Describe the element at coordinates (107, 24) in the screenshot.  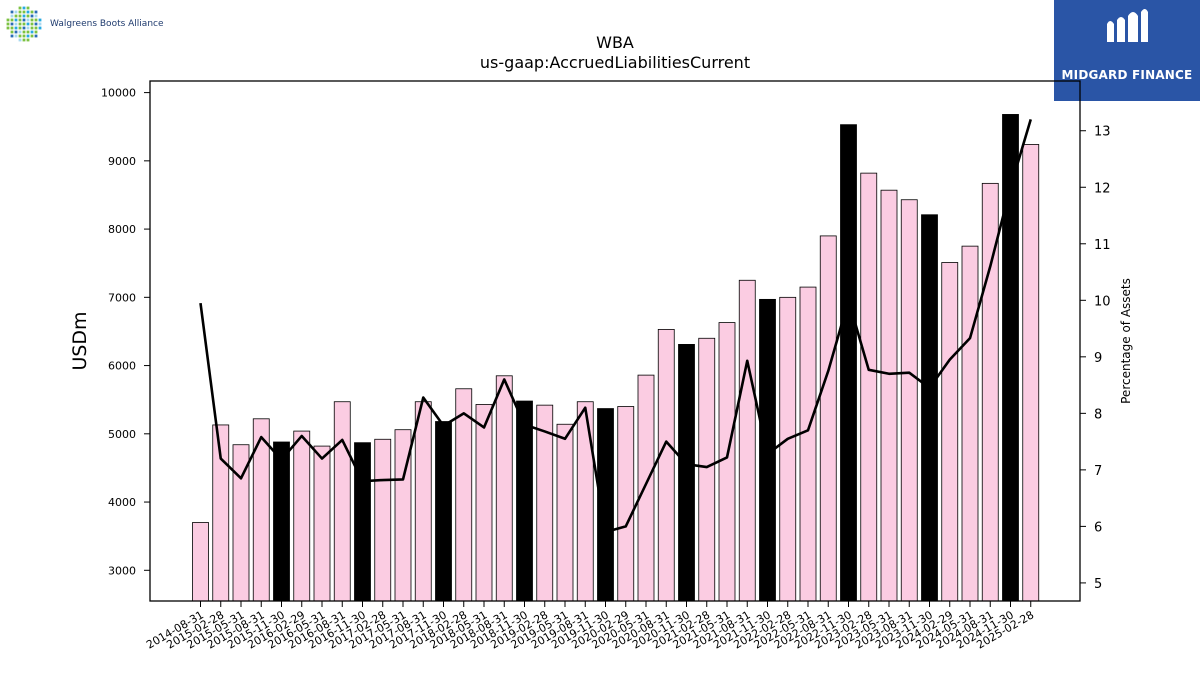
I see `walgreens-brand-name: Walgreens Boots Alliance` at that location.